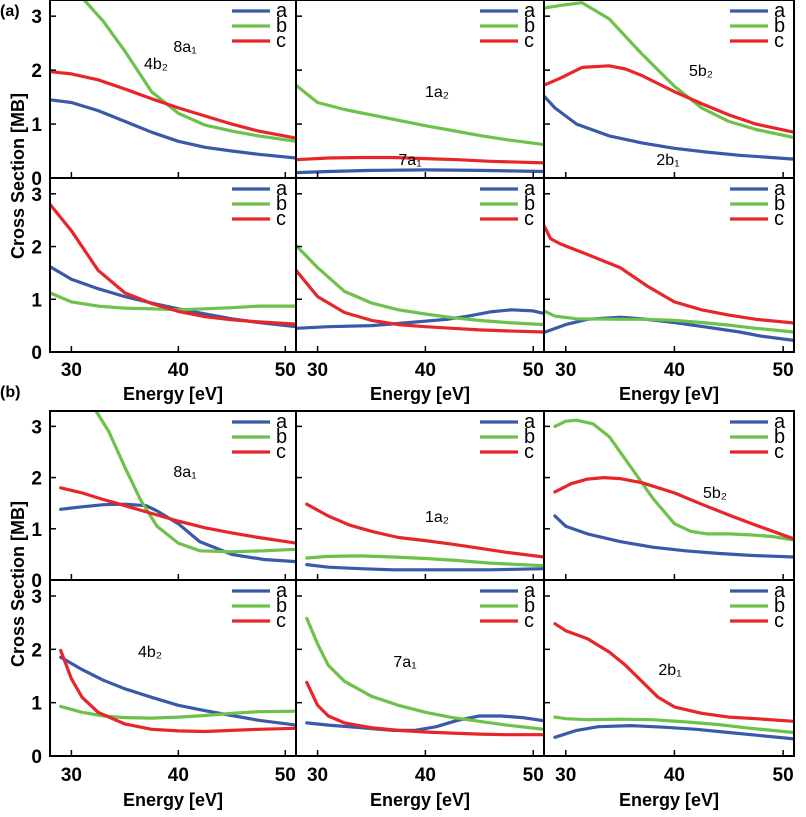 This screenshot has width=806, height=817. Describe the element at coordinates (10, 392) in the screenshot. I see `panel-label: (b)` at that location.